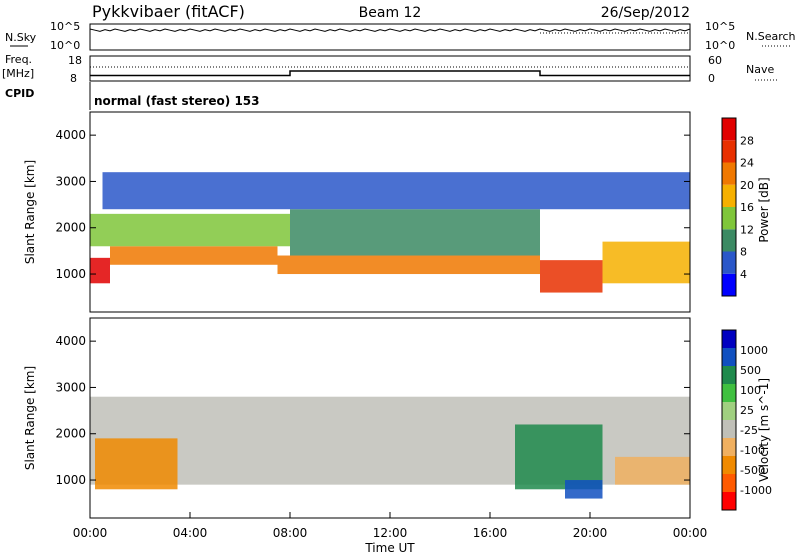 This screenshot has width=800, height=554. What do you see at coordinates (743, 252) in the screenshot?
I see `colorbar-tick-5: 8` at bounding box center [743, 252].